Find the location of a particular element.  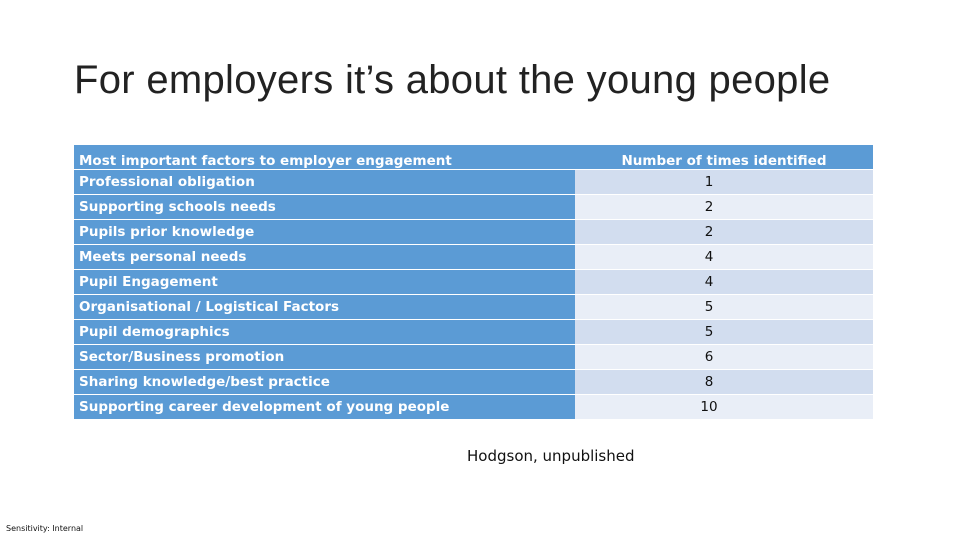

table-row: Pupil demographics 5 is located at coordinates (473, 332).